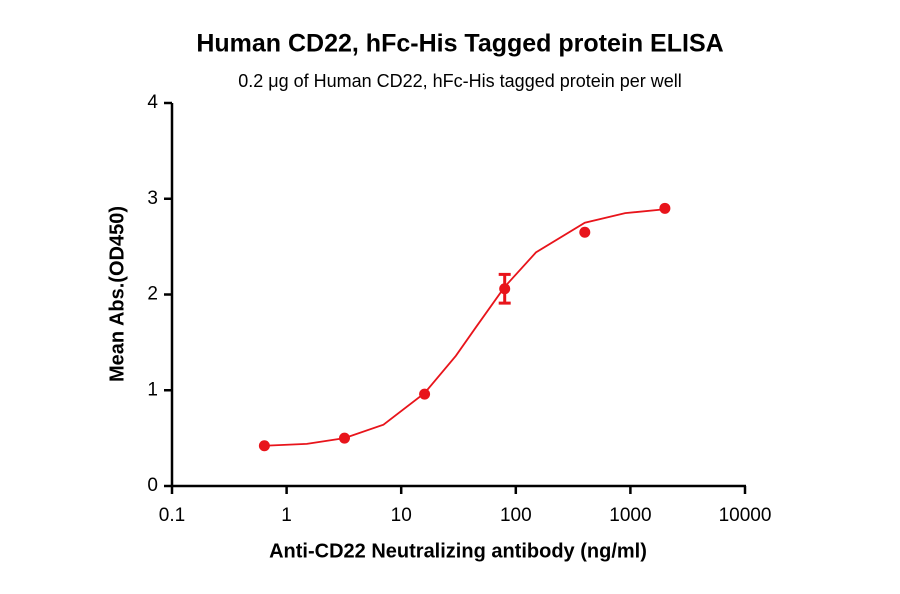 This screenshot has height=594, width=900. What do you see at coordinates (745, 515) in the screenshot?
I see `x-tick-label: 10000` at bounding box center [745, 515].